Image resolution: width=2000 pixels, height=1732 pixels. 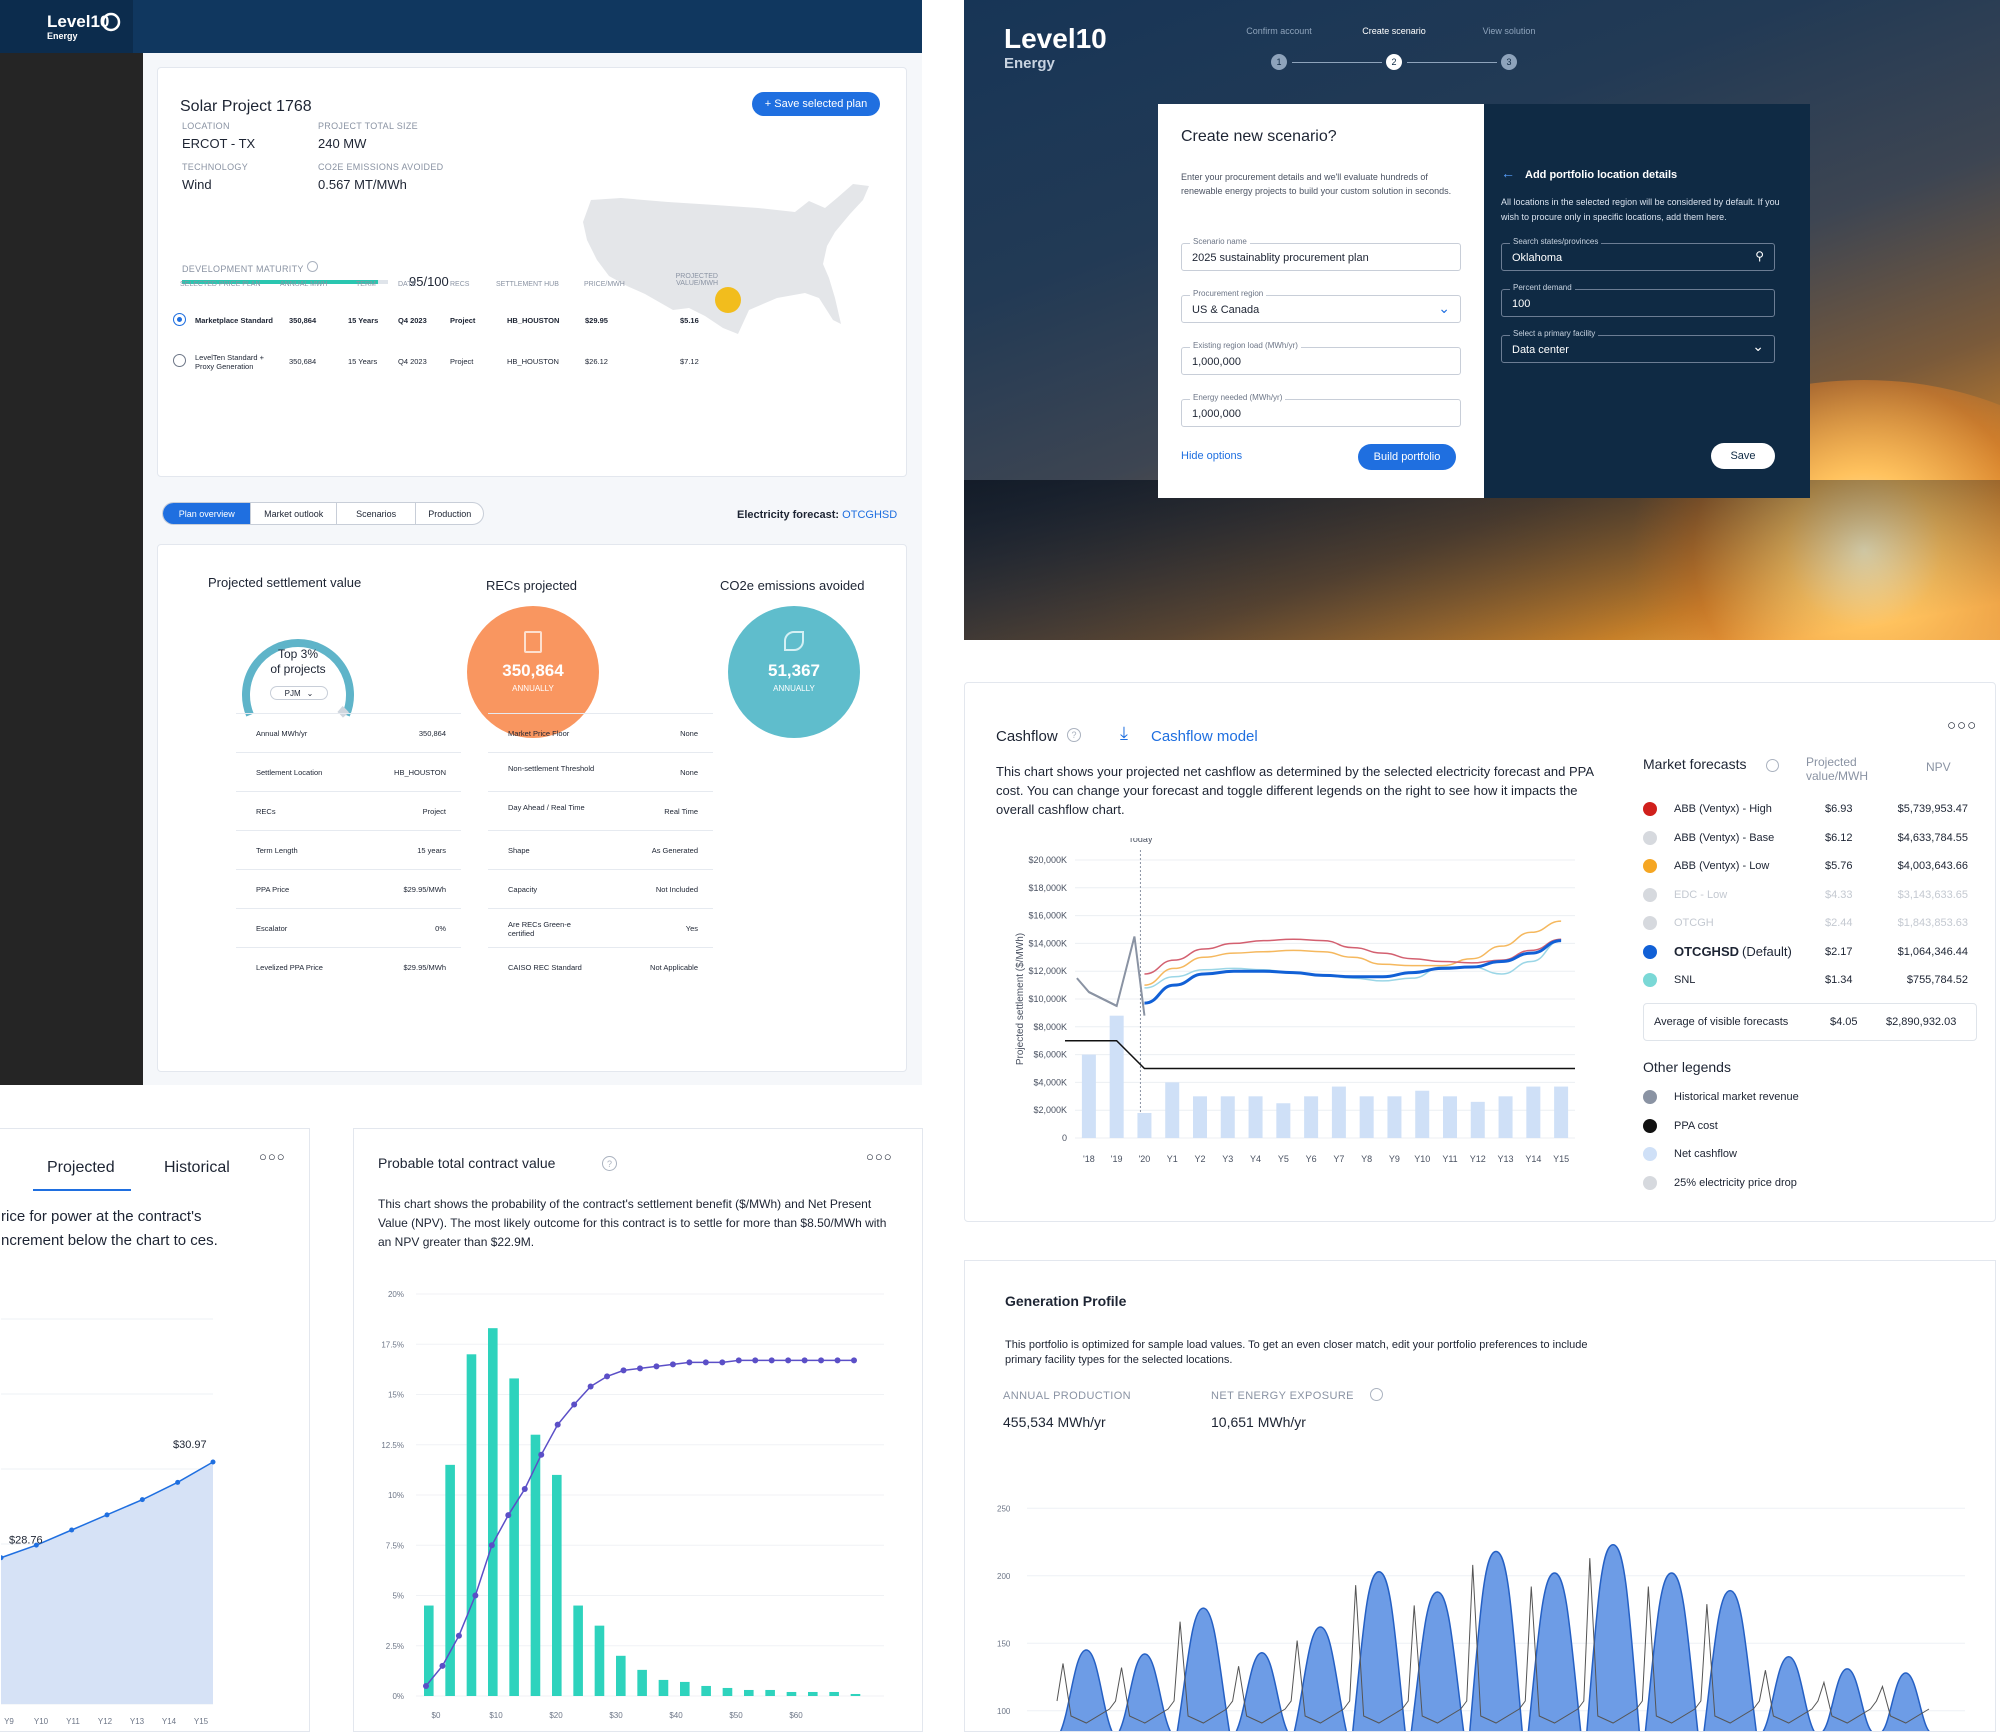 I want to click on x-tick-label: $10, so click(x=496, y=1715).